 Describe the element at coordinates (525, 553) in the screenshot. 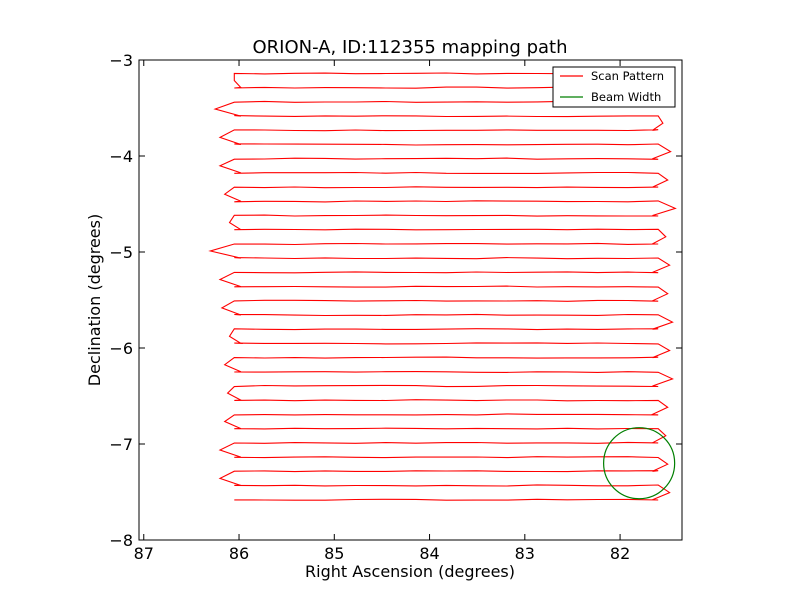

I see `x-tick-label: 83` at that location.